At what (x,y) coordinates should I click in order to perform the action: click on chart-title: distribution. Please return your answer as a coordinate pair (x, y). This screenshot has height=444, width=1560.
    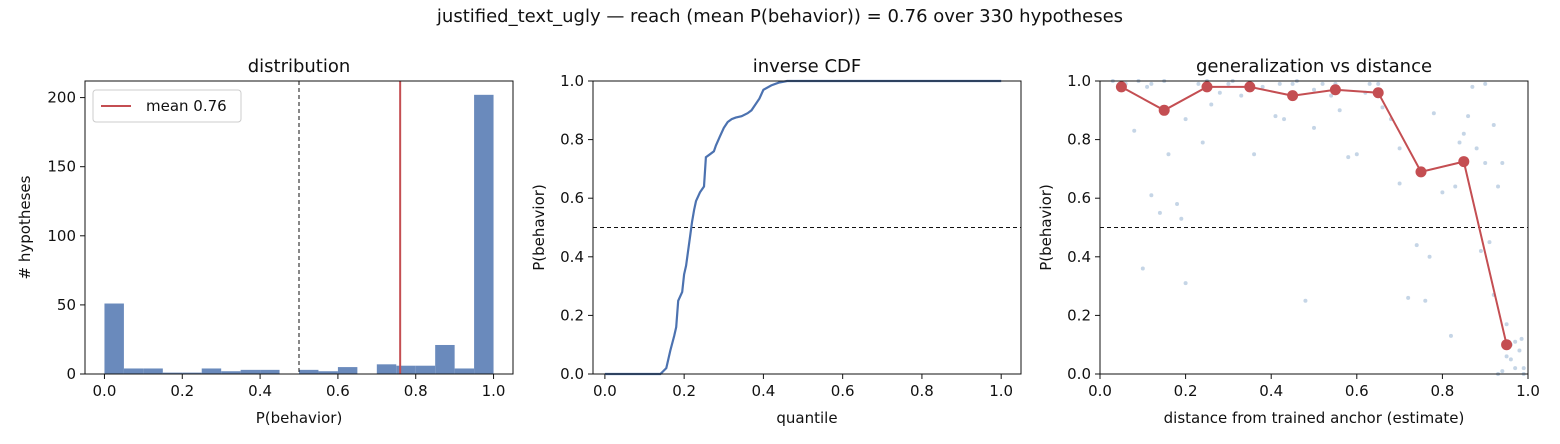
    Looking at the image, I should click on (299, 66).